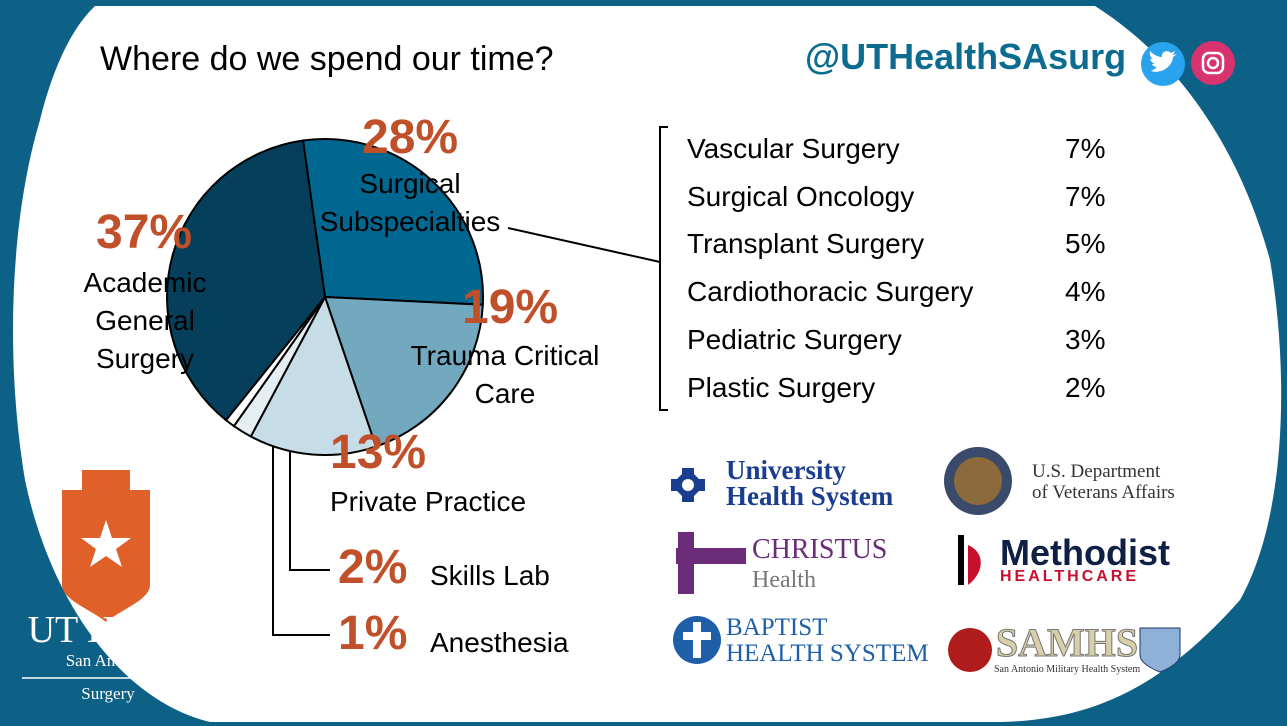  I want to click on value-label: 28%, so click(410, 137).